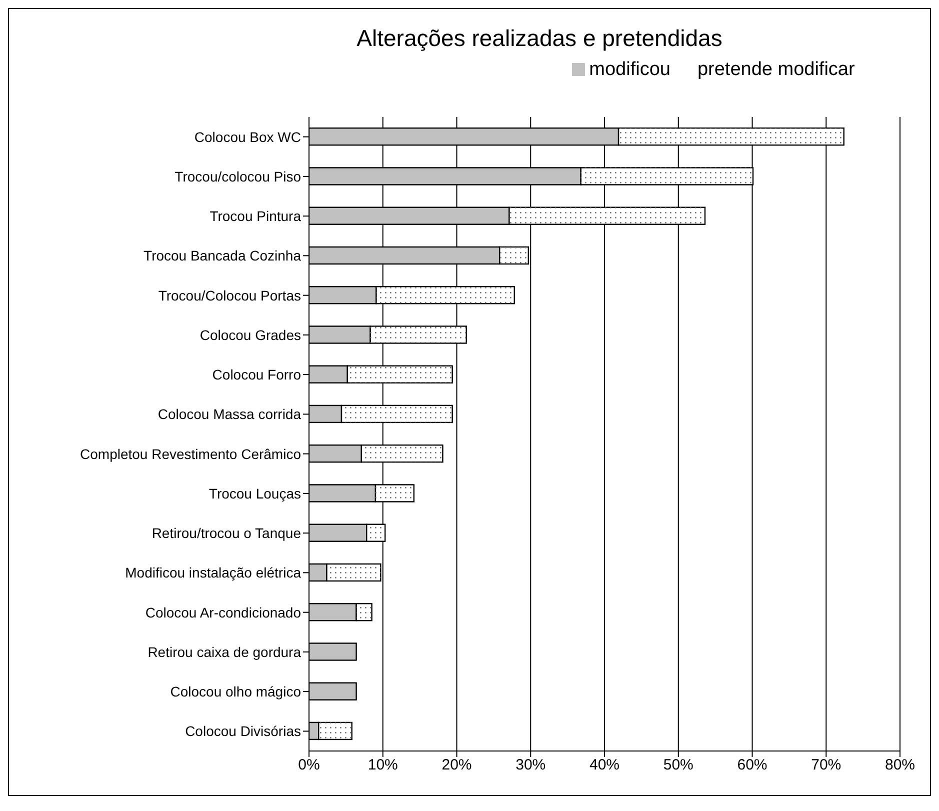 This screenshot has height=811, width=939. Describe the element at coordinates (678, 765) in the screenshot. I see `x-tick-label: 50%` at that location.